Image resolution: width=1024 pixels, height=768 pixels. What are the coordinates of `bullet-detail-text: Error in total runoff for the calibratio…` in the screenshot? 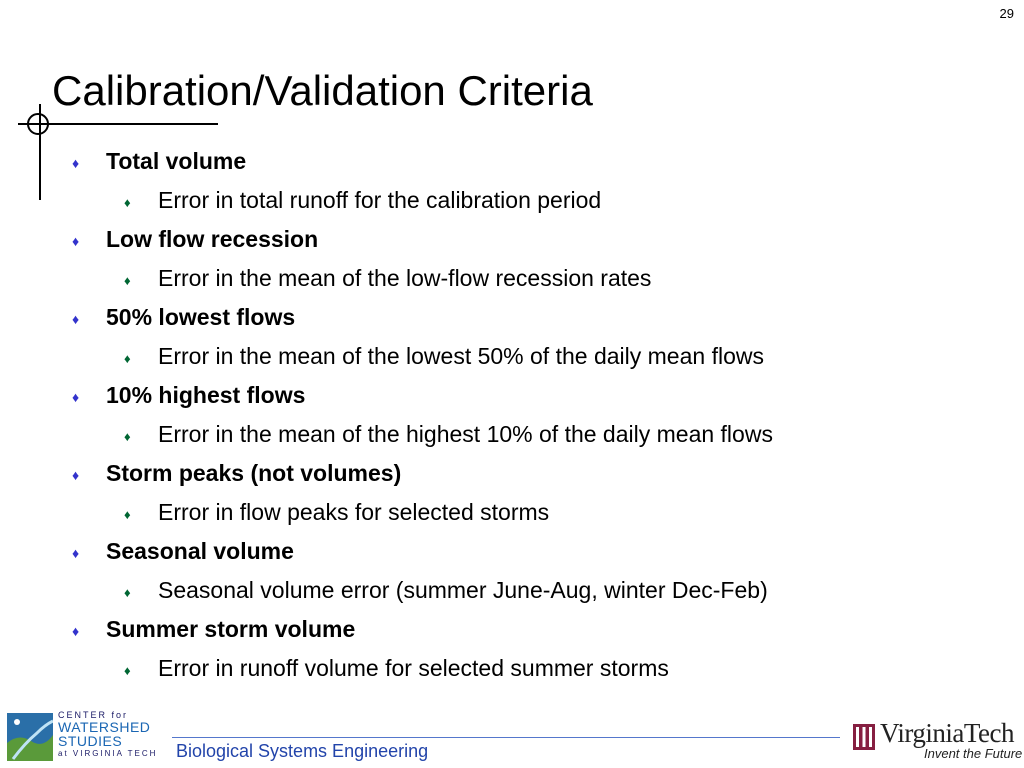 It's located at (380, 200).